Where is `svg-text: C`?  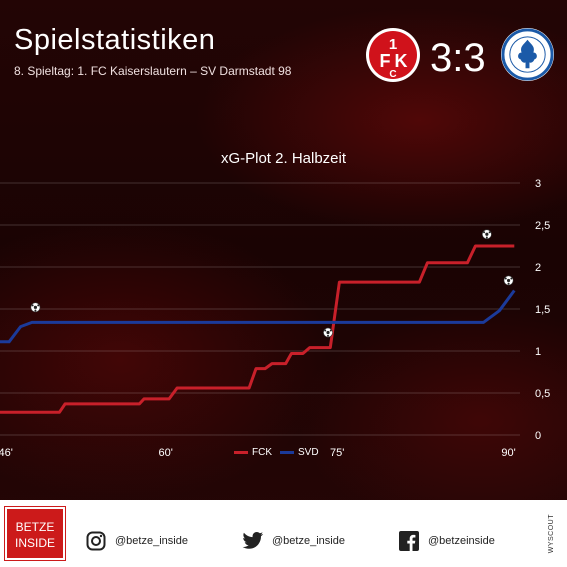
svg-text: C is located at coordinates (392, 74).